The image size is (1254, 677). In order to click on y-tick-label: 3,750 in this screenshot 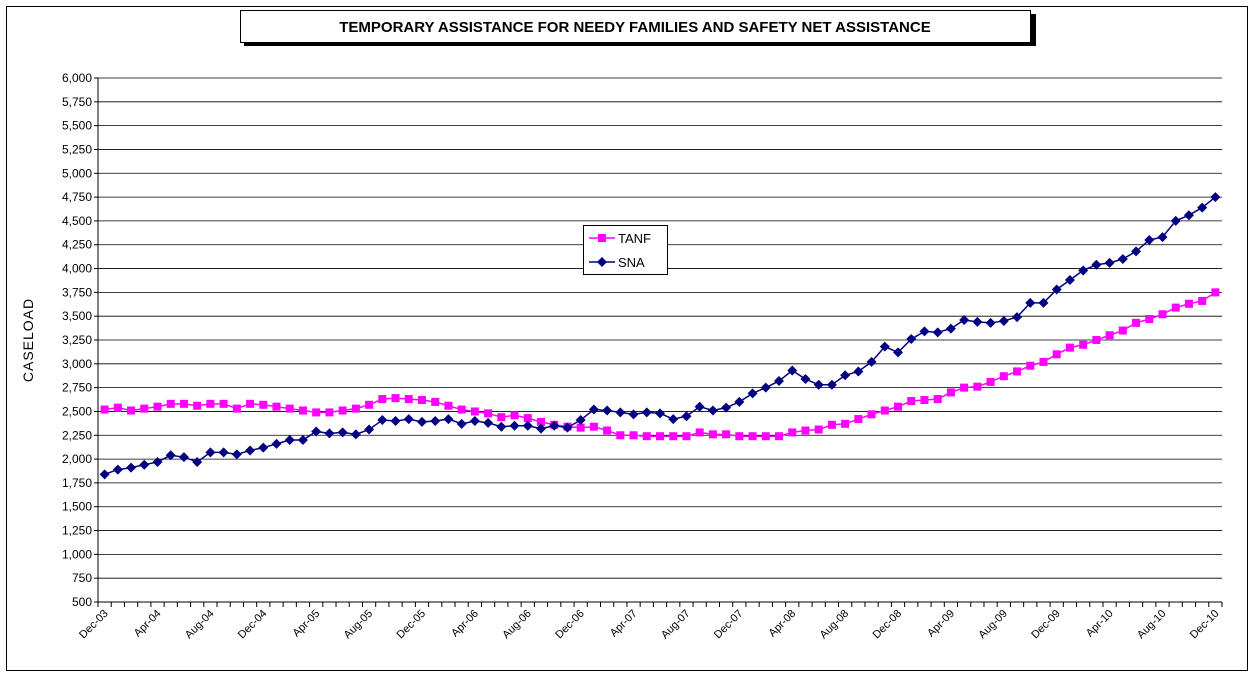, I will do `click(77, 292)`.